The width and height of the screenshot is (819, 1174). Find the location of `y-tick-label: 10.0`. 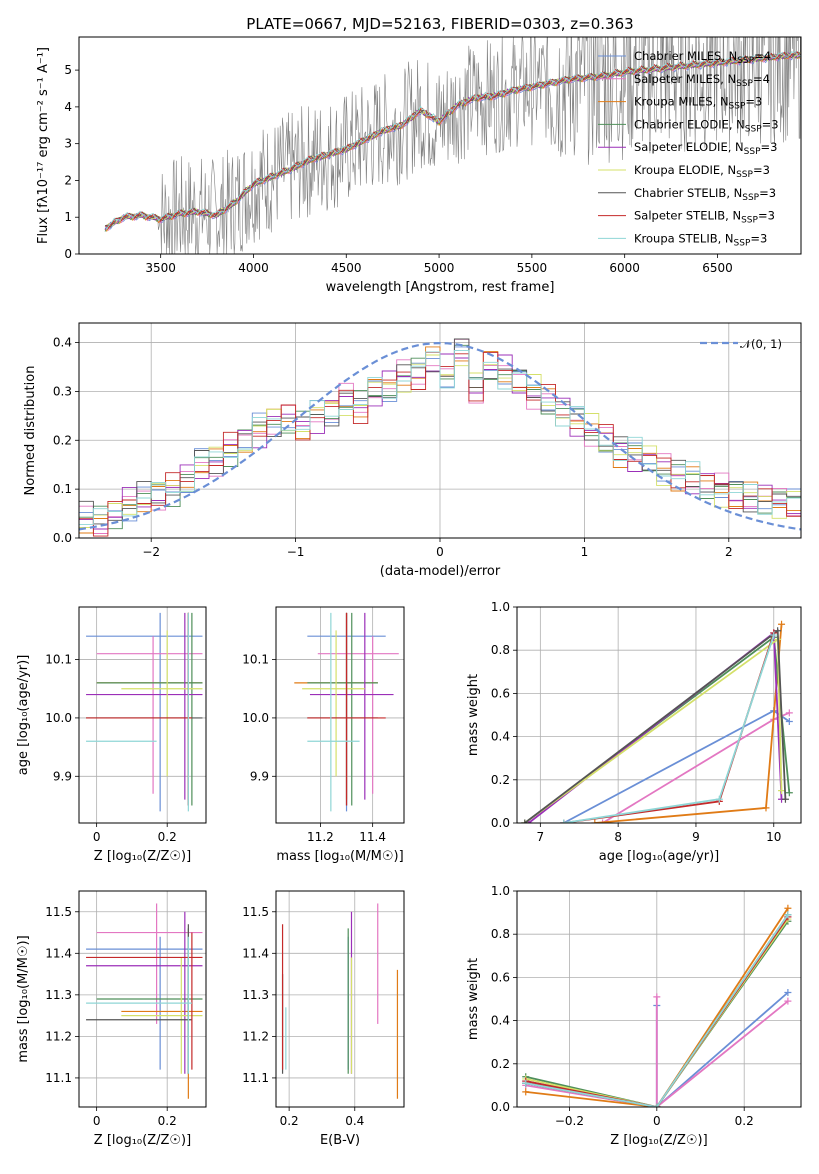

y-tick-label: 10.0 is located at coordinates (255, 718).